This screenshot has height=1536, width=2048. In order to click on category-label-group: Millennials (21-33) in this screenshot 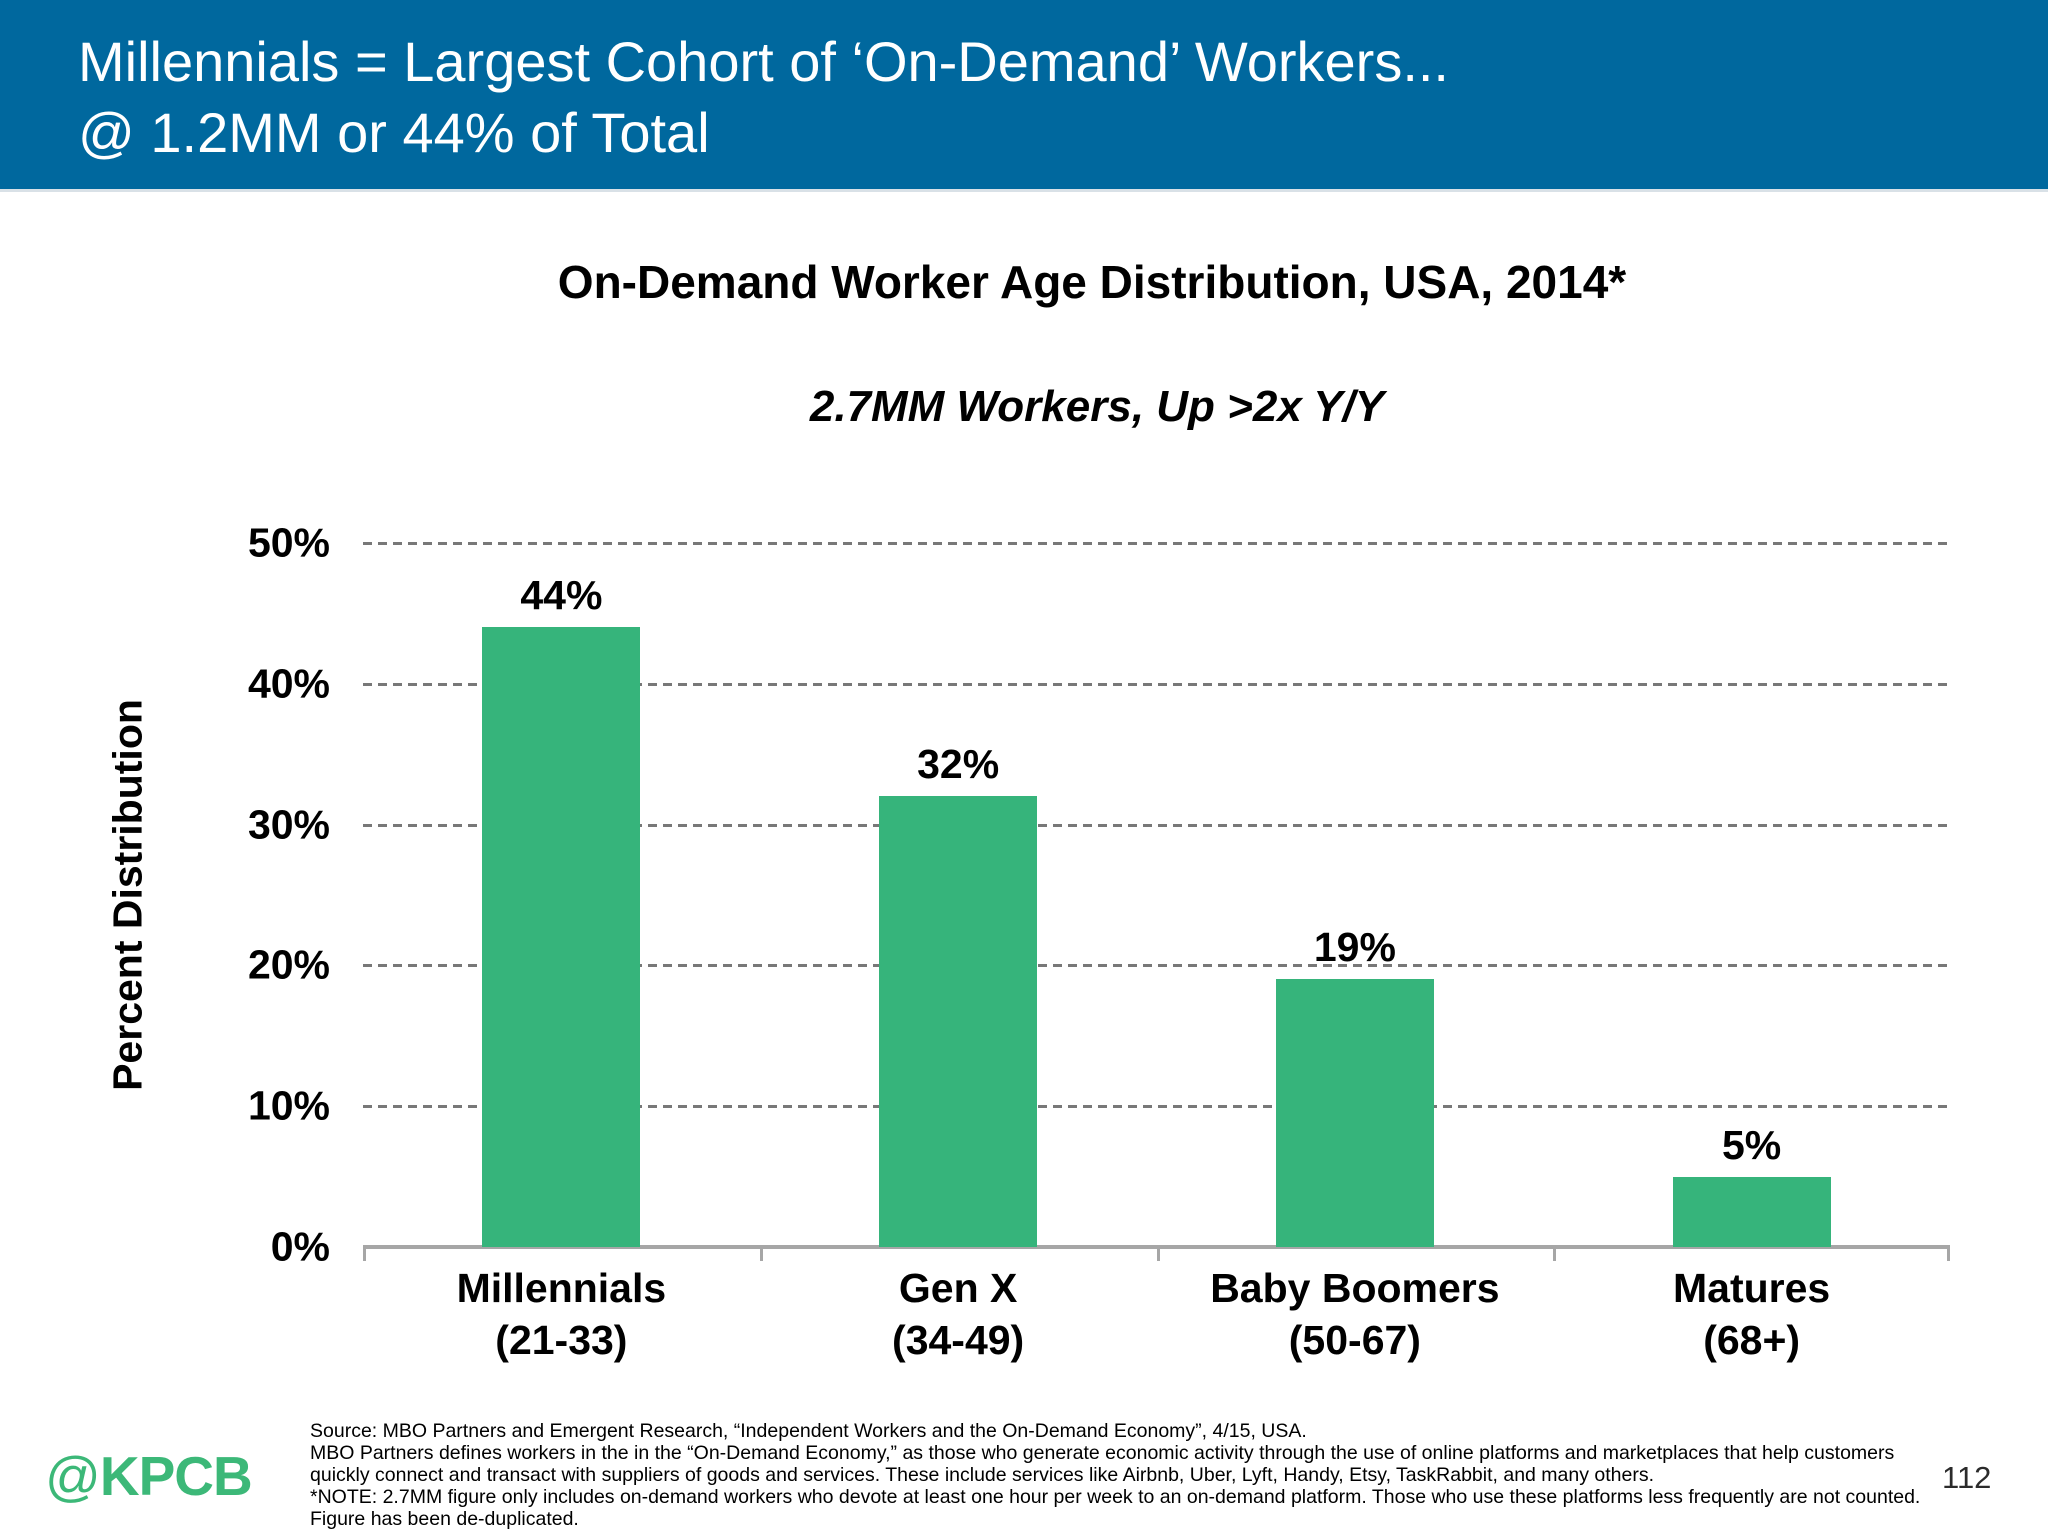, I will do `click(562, 1314)`.